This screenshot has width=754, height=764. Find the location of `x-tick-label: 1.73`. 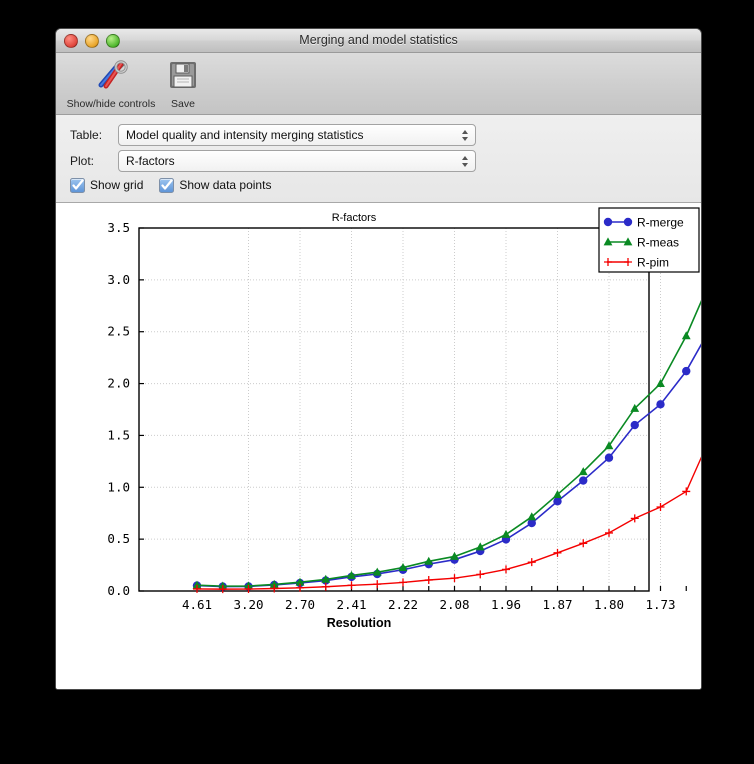

x-tick-label: 1.73 is located at coordinates (660, 604).